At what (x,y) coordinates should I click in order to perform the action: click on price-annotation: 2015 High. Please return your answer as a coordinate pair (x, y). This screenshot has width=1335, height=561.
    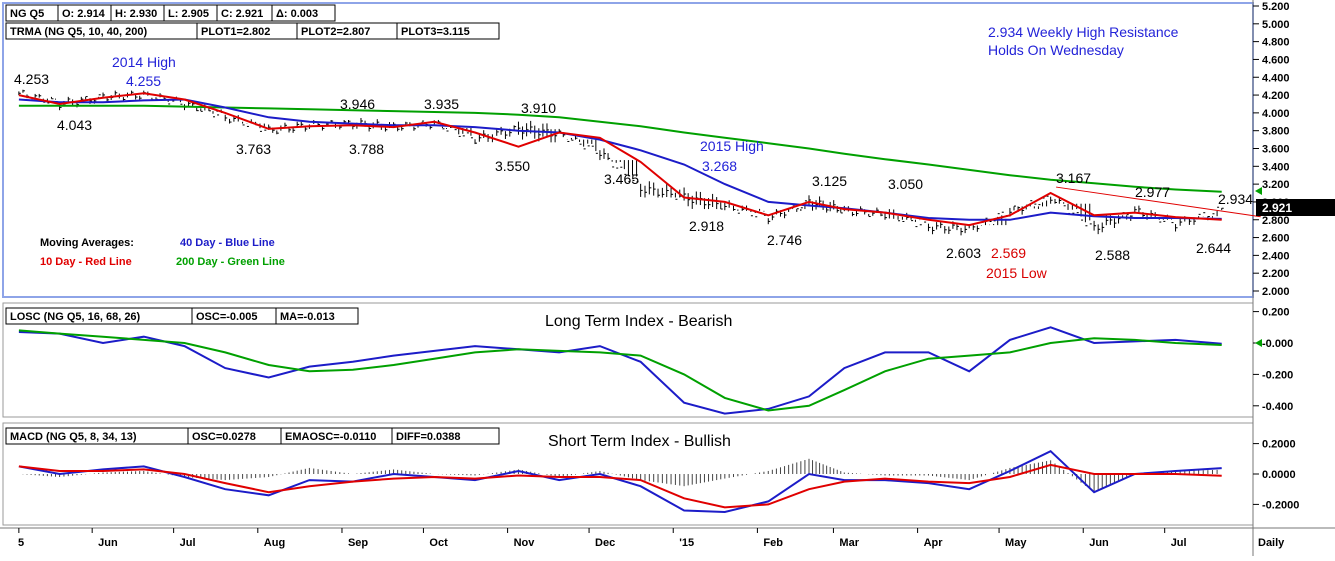
    Looking at the image, I should click on (732, 146).